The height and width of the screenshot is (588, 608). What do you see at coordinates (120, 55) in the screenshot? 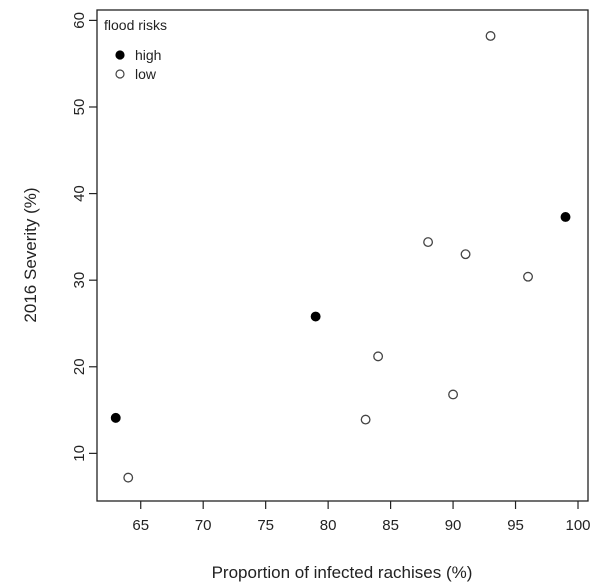
I see `legend-marker-high` at bounding box center [120, 55].